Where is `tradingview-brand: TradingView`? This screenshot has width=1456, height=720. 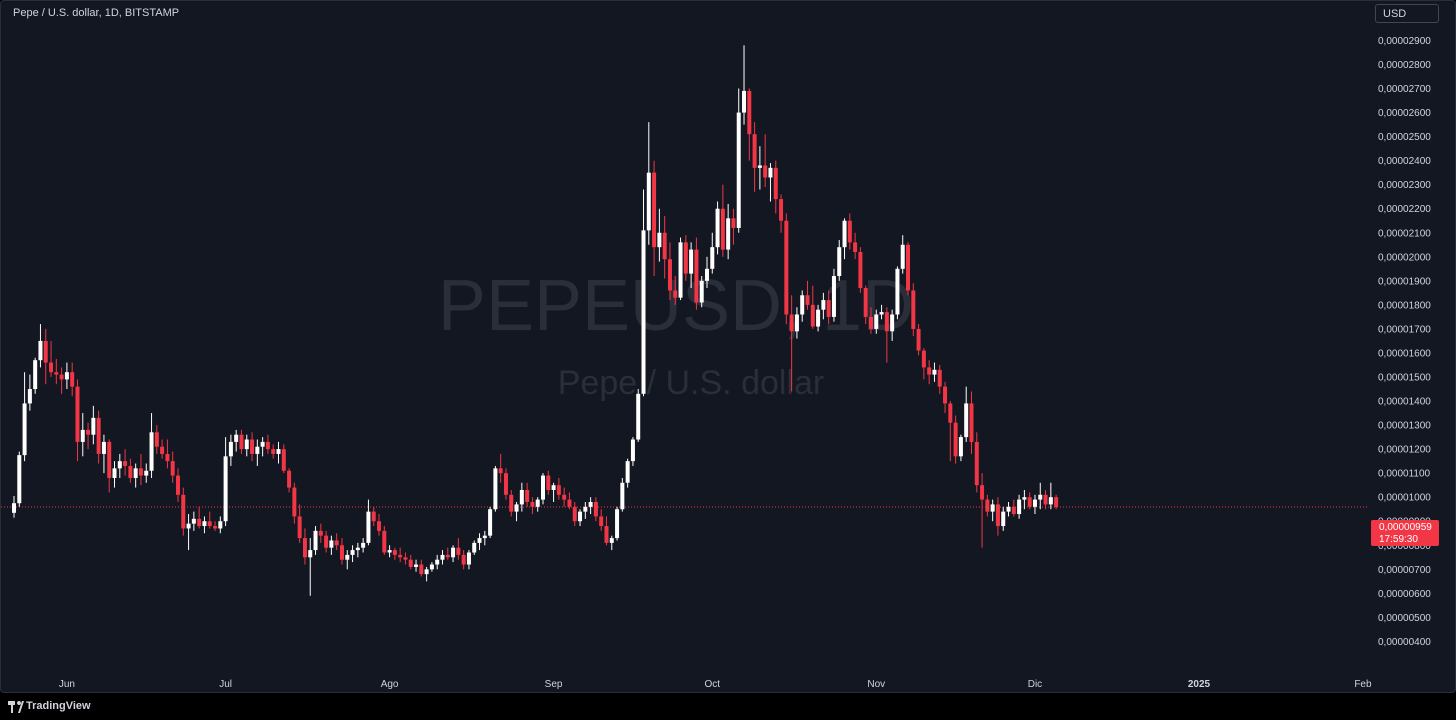 tradingview-brand: TradingView is located at coordinates (58, 706).